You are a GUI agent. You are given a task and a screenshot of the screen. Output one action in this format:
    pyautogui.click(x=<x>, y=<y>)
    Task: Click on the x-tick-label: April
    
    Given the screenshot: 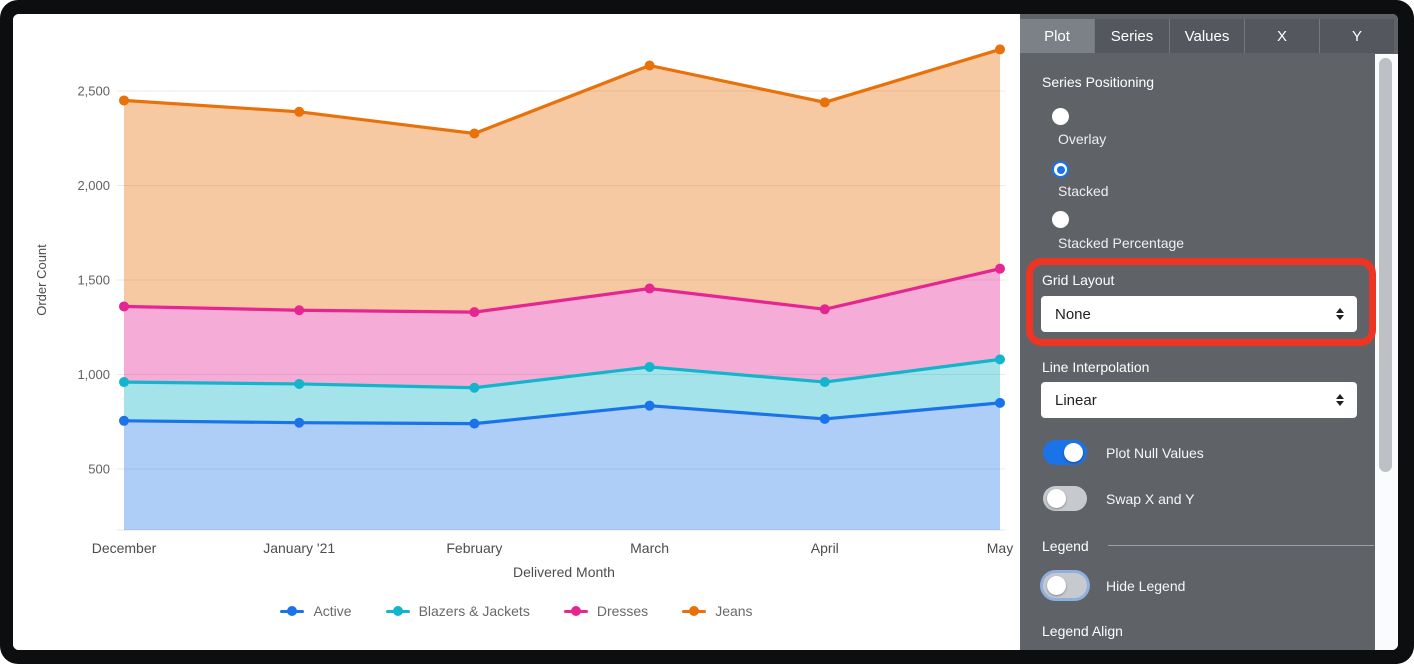 What is the action you would take?
    pyautogui.click(x=825, y=548)
    